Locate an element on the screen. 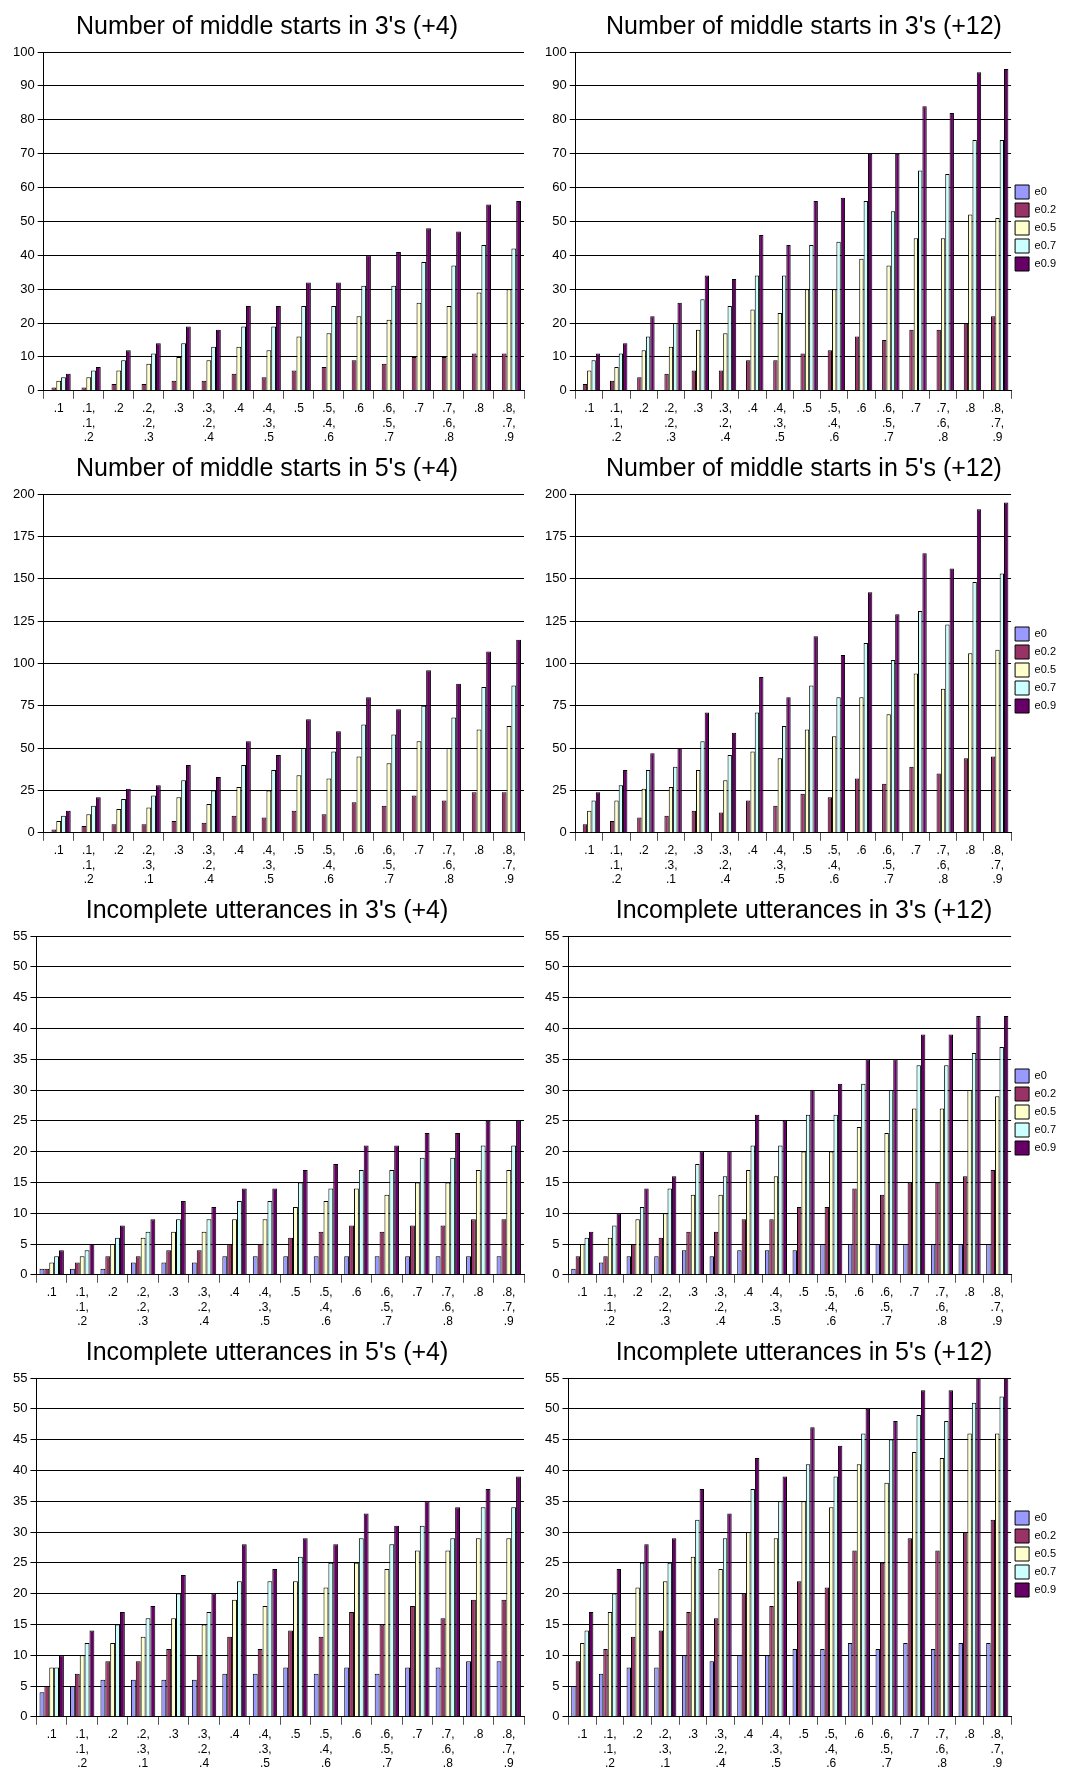 This screenshot has width=1077, height=1792. chart-title: Incomplete utterances in 5's (+12) is located at coordinates (804, 1350).